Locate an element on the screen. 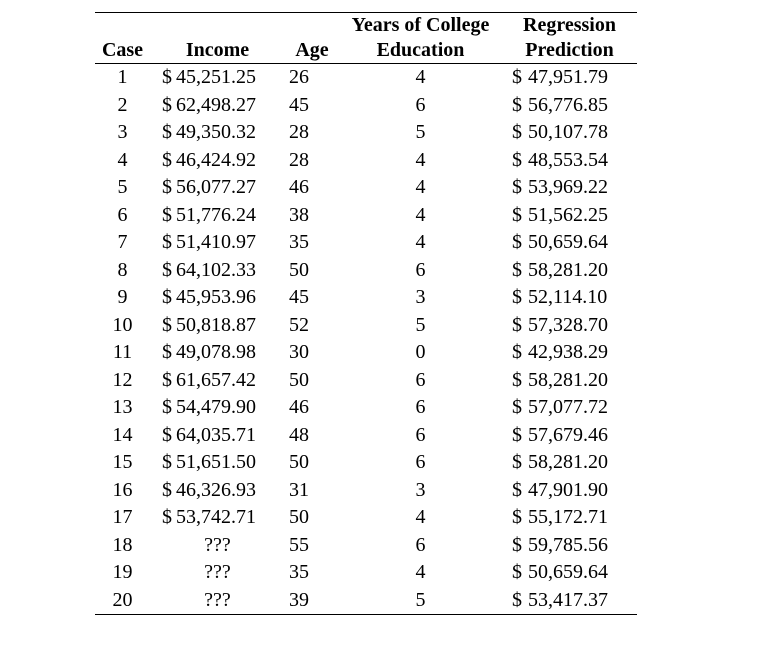  prediction-value: 53,969.22 is located at coordinates (568, 187).